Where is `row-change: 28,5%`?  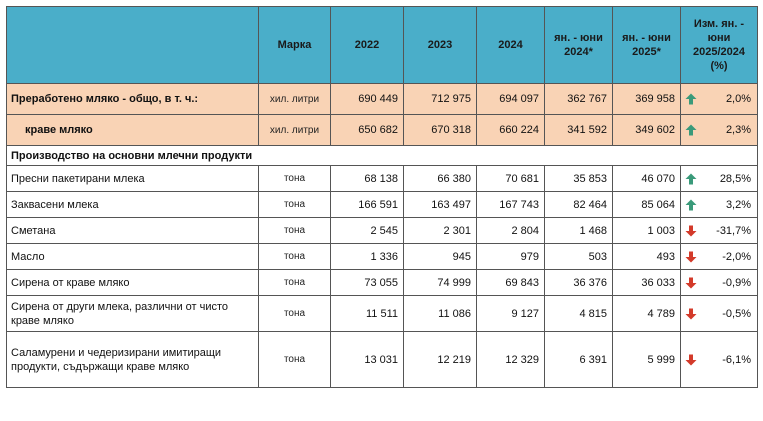
row-change: 28,5% is located at coordinates (728, 178).